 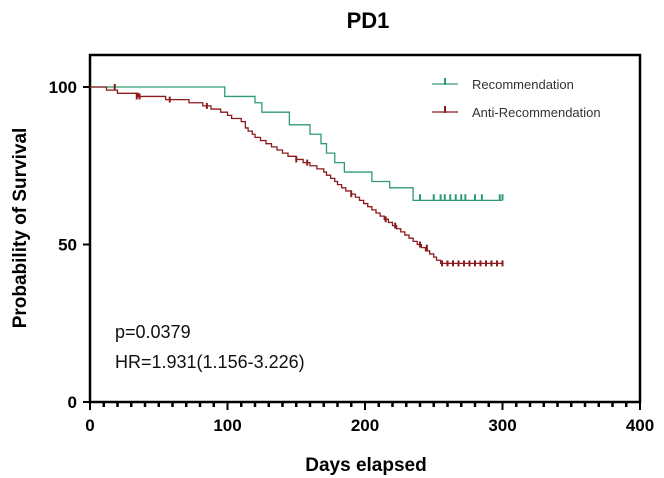 I want to click on x-tick-label: 300, so click(x=502, y=425).